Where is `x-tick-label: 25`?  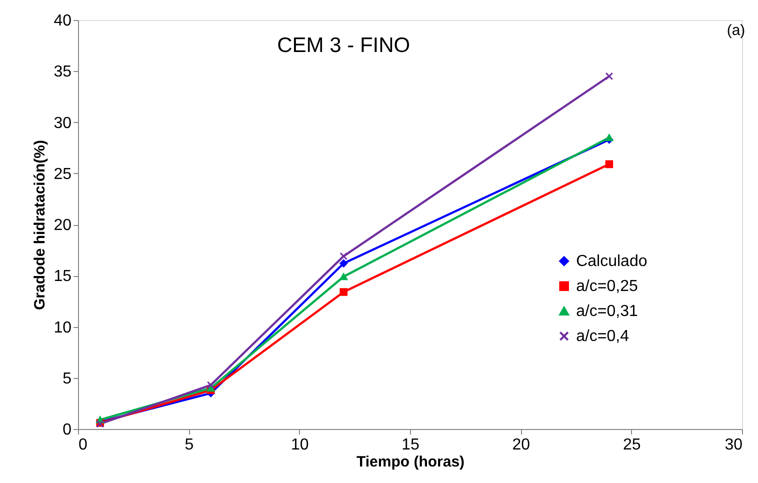
x-tick-label: 25 is located at coordinates (631, 445).